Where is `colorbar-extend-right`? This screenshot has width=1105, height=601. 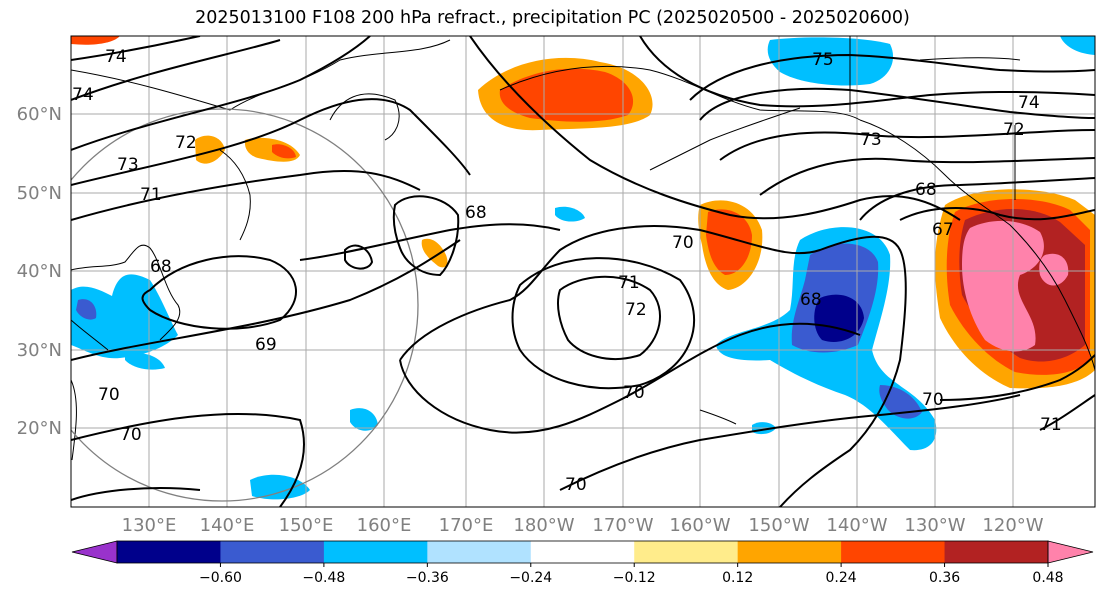
colorbar-extend-right is located at coordinates (1070, 552).